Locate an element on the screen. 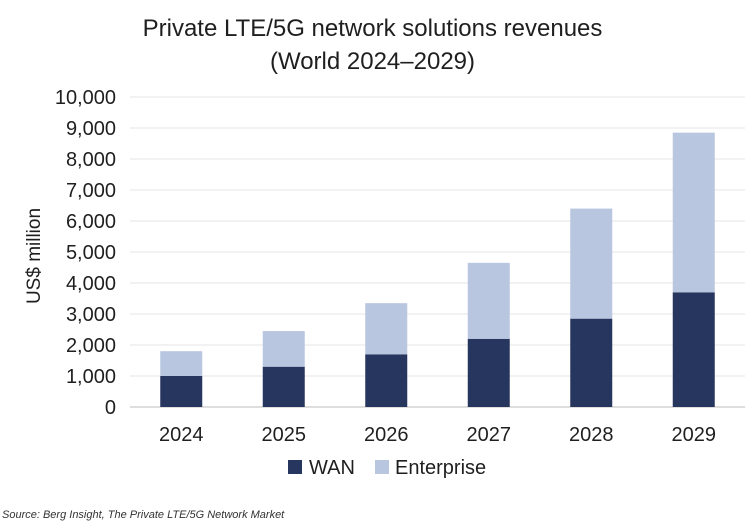 The height and width of the screenshot is (529, 745). bar-wan-2026 is located at coordinates (386, 380).